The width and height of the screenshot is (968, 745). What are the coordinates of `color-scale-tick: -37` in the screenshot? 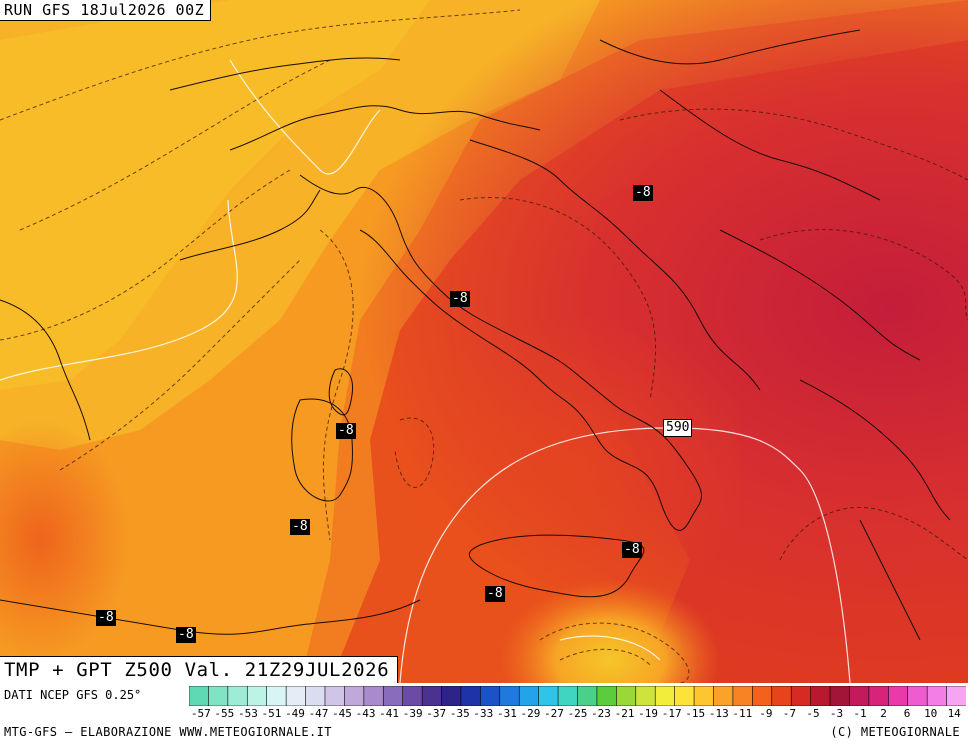 It's located at (436, 713).